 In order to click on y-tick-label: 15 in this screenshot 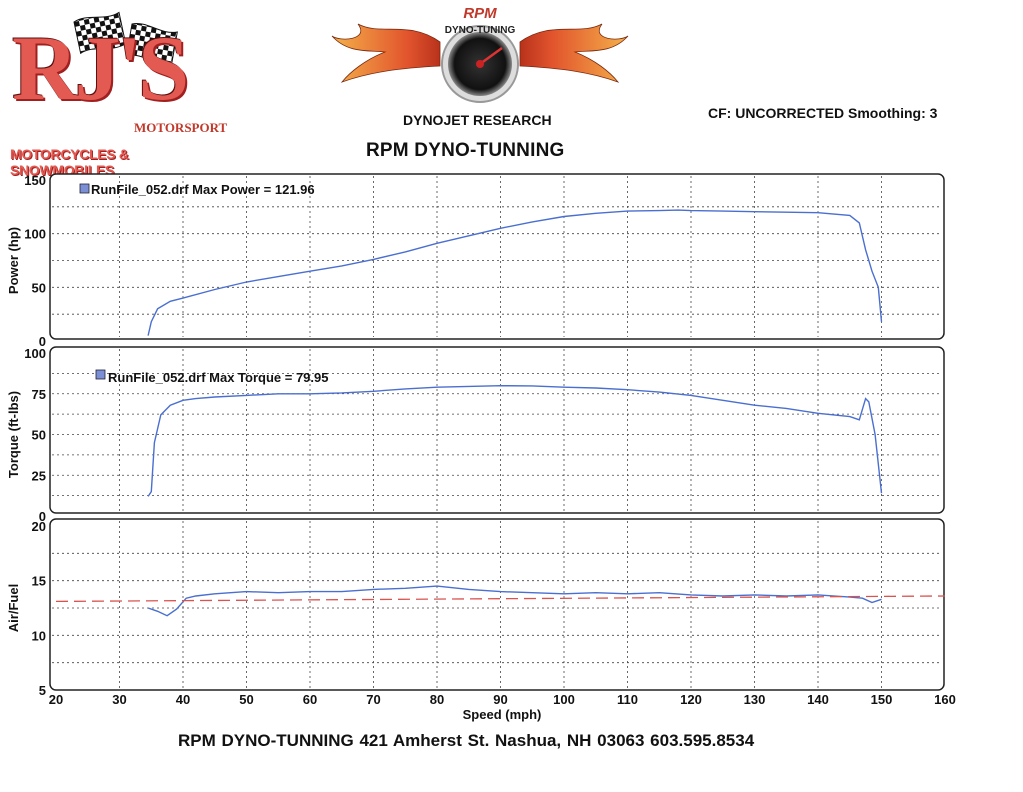, I will do `click(39, 581)`.